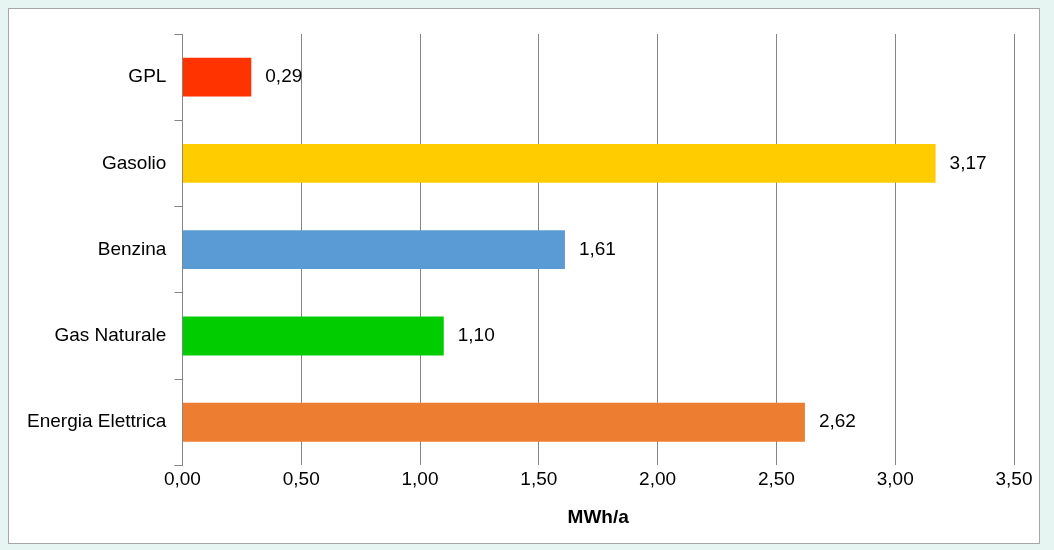 Image resolution: width=1054 pixels, height=550 pixels. I want to click on y-tick-label: Benzina, so click(132, 248).